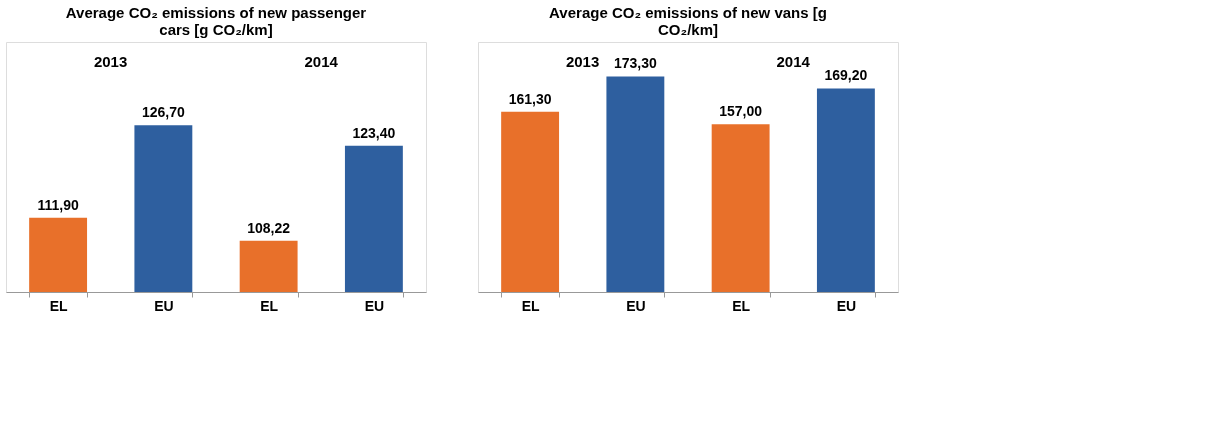  What do you see at coordinates (688, 21) in the screenshot?
I see `chart-title: Average CO₂ emissions of new vans [g CO₂/km]` at bounding box center [688, 21].